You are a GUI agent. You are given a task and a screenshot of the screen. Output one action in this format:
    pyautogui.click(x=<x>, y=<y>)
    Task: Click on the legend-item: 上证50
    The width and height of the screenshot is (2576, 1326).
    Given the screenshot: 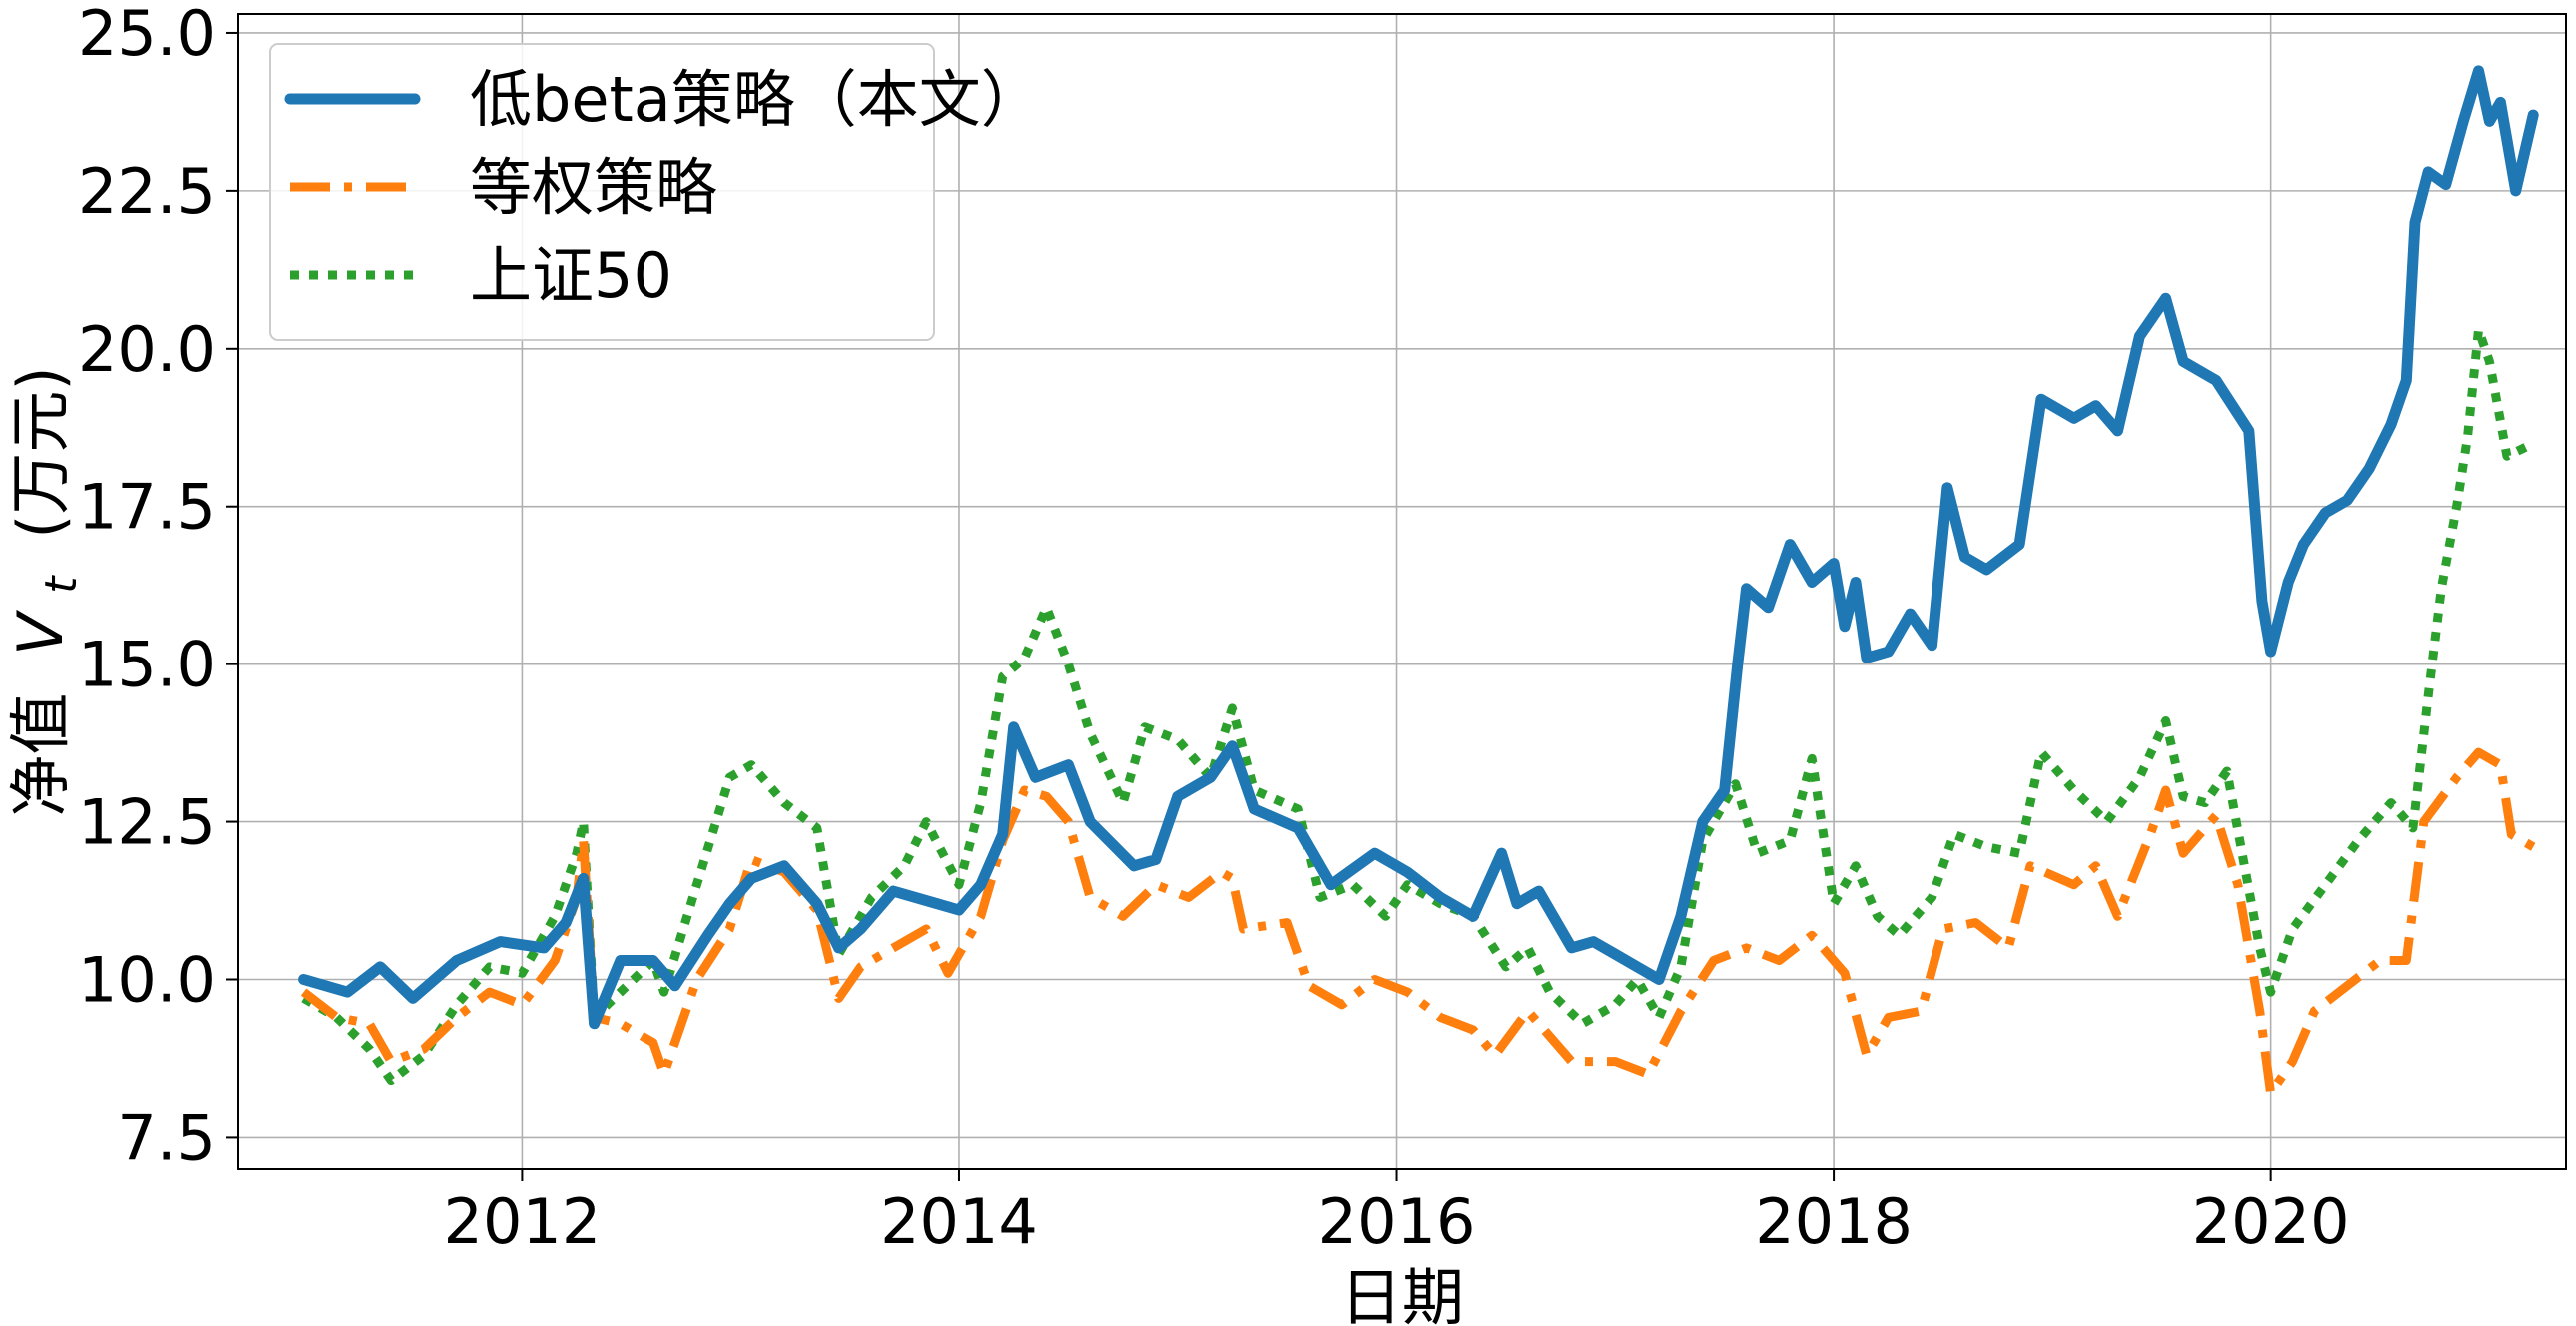 What is the action you would take?
    pyautogui.click(x=481, y=275)
    